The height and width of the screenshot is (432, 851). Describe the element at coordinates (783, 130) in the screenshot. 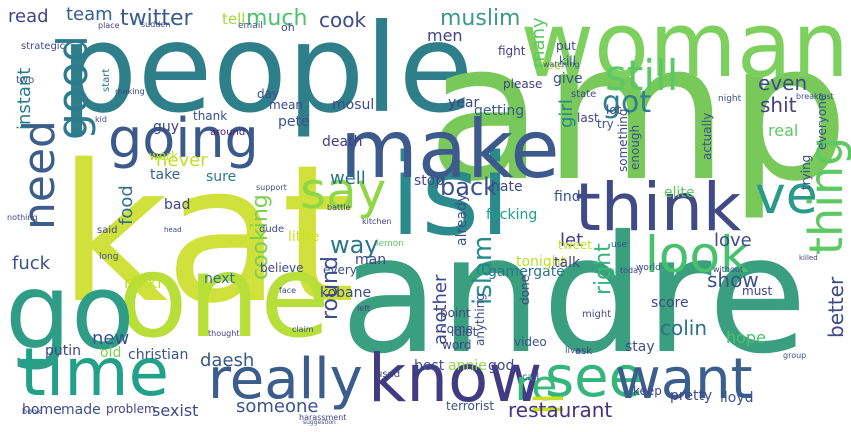

I see `cloud-word-real: real` at that location.